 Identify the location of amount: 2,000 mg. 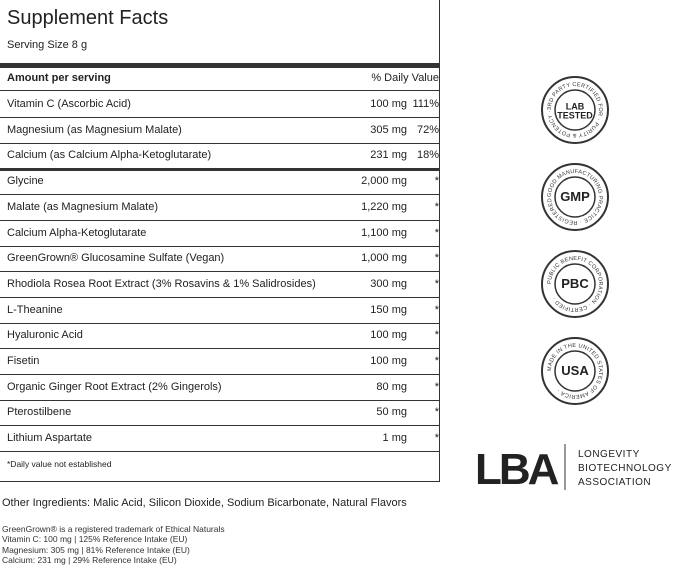
(384, 181).